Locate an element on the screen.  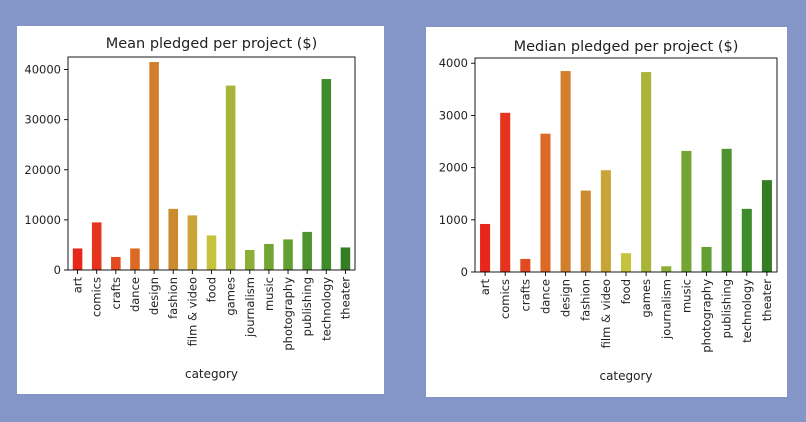
y-tick-label: 1000 is located at coordinates (453, 220).